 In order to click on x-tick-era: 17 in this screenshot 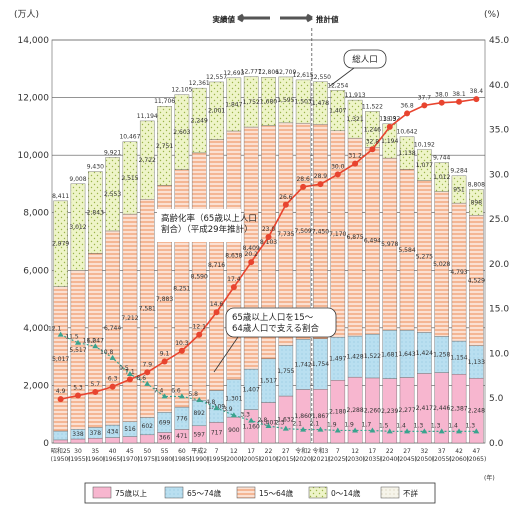, I will do `click(251, 451)`.